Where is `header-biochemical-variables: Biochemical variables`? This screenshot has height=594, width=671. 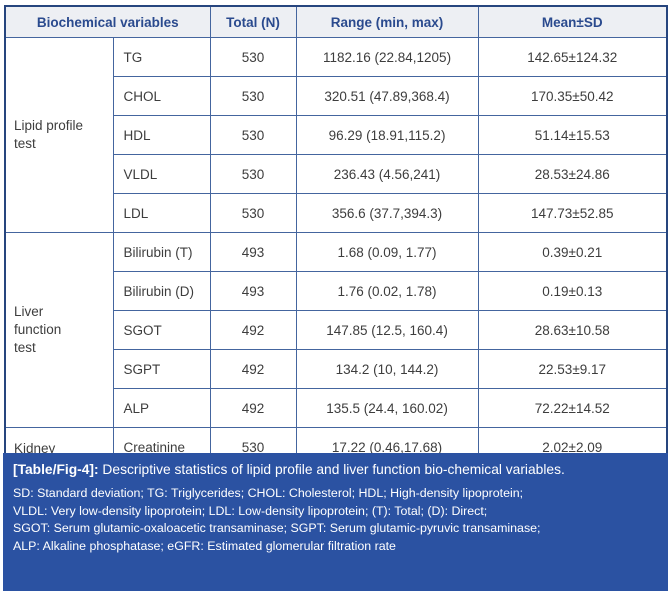
header-biochemical-variables: Biochemical variables is located at coordinates (107, 21).